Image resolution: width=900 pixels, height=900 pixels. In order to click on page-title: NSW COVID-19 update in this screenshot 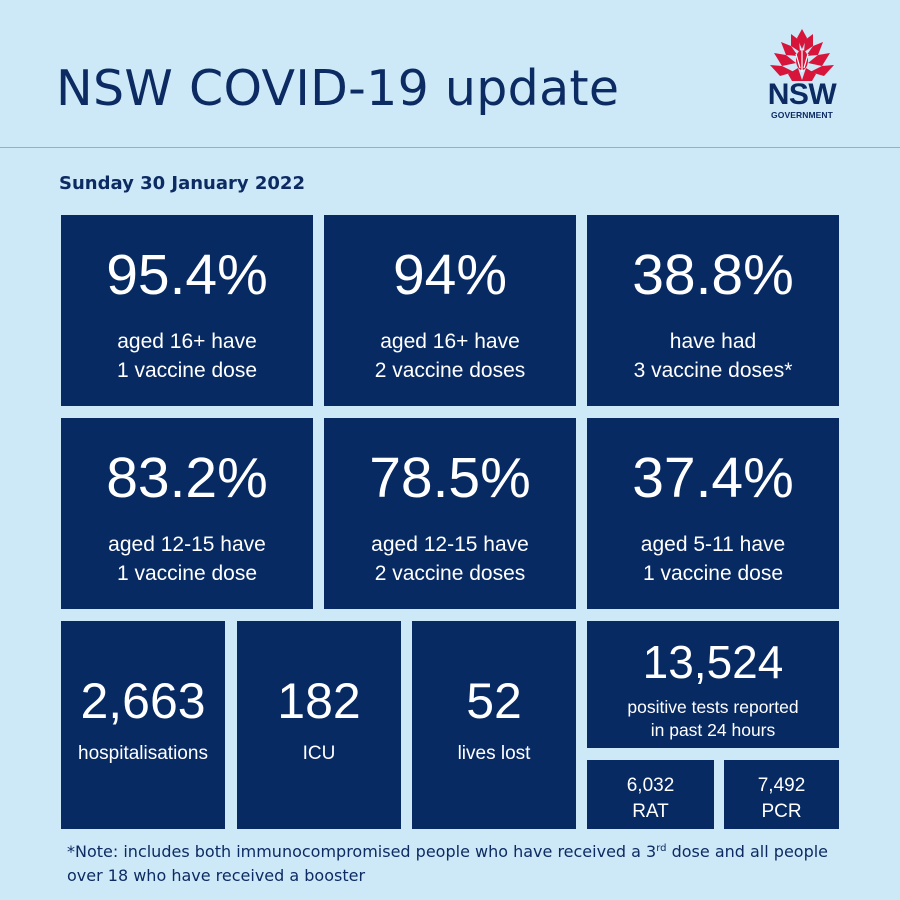, I will do `click(338, 88)`.